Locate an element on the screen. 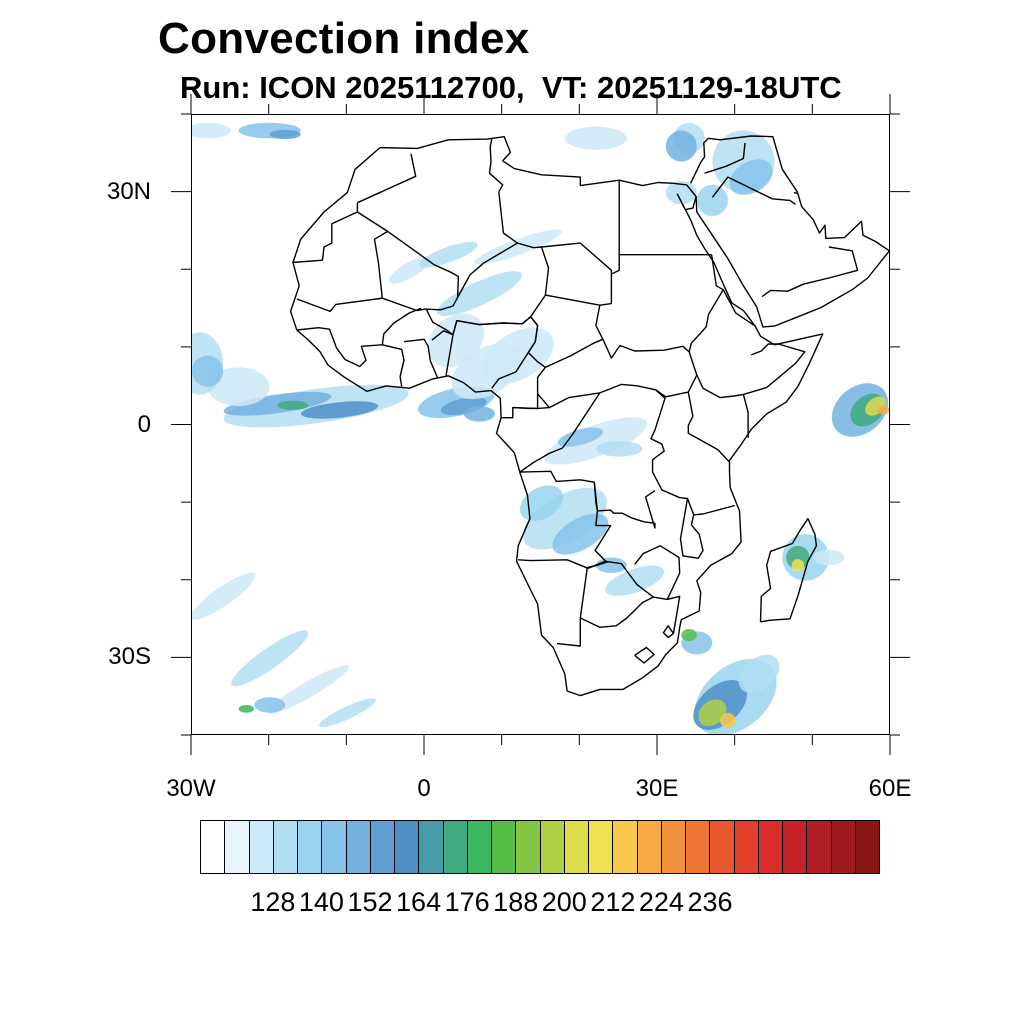 The width and height of the screenshot is (1024, 1024). colorbar-label: 176 is located at coordinates (467, 902).